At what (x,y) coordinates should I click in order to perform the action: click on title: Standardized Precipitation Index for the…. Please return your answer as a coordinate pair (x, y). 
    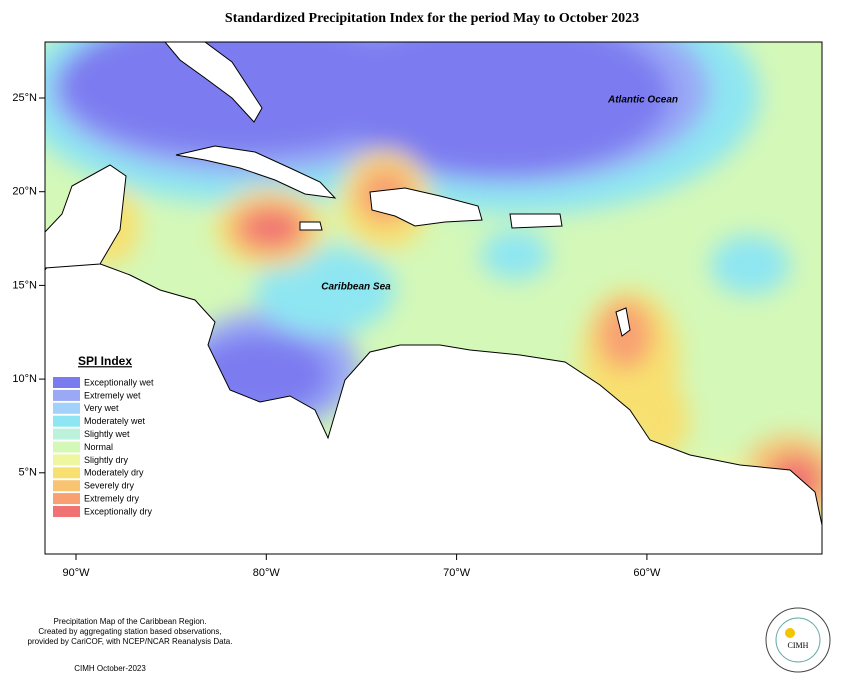
    Looking at the image, I should click on (432, 18).